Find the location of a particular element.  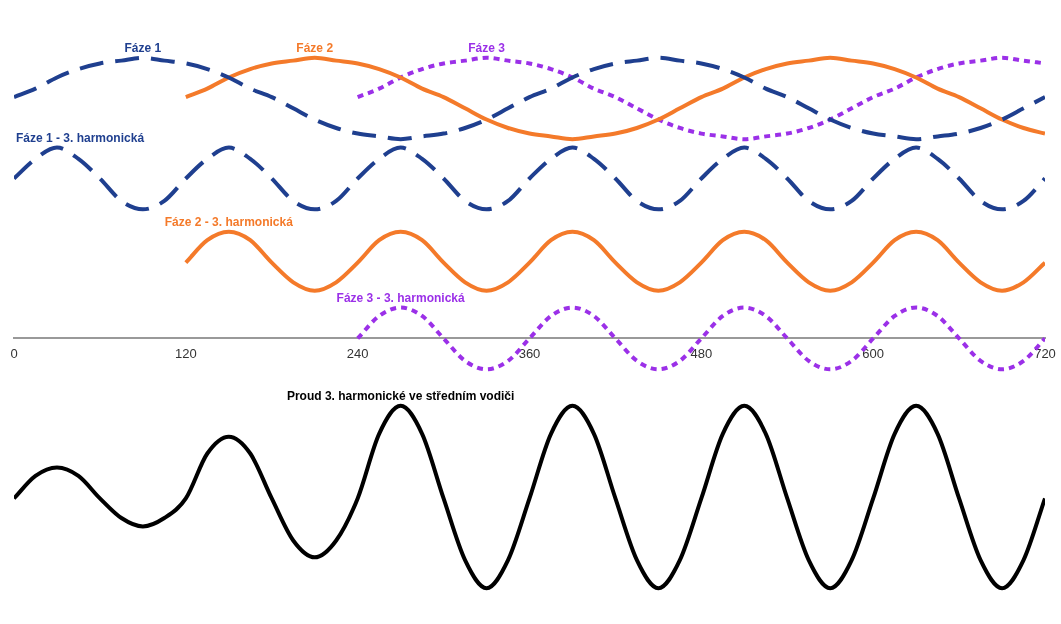

x-tick-label: 240 is located at coordinates (357, 353).